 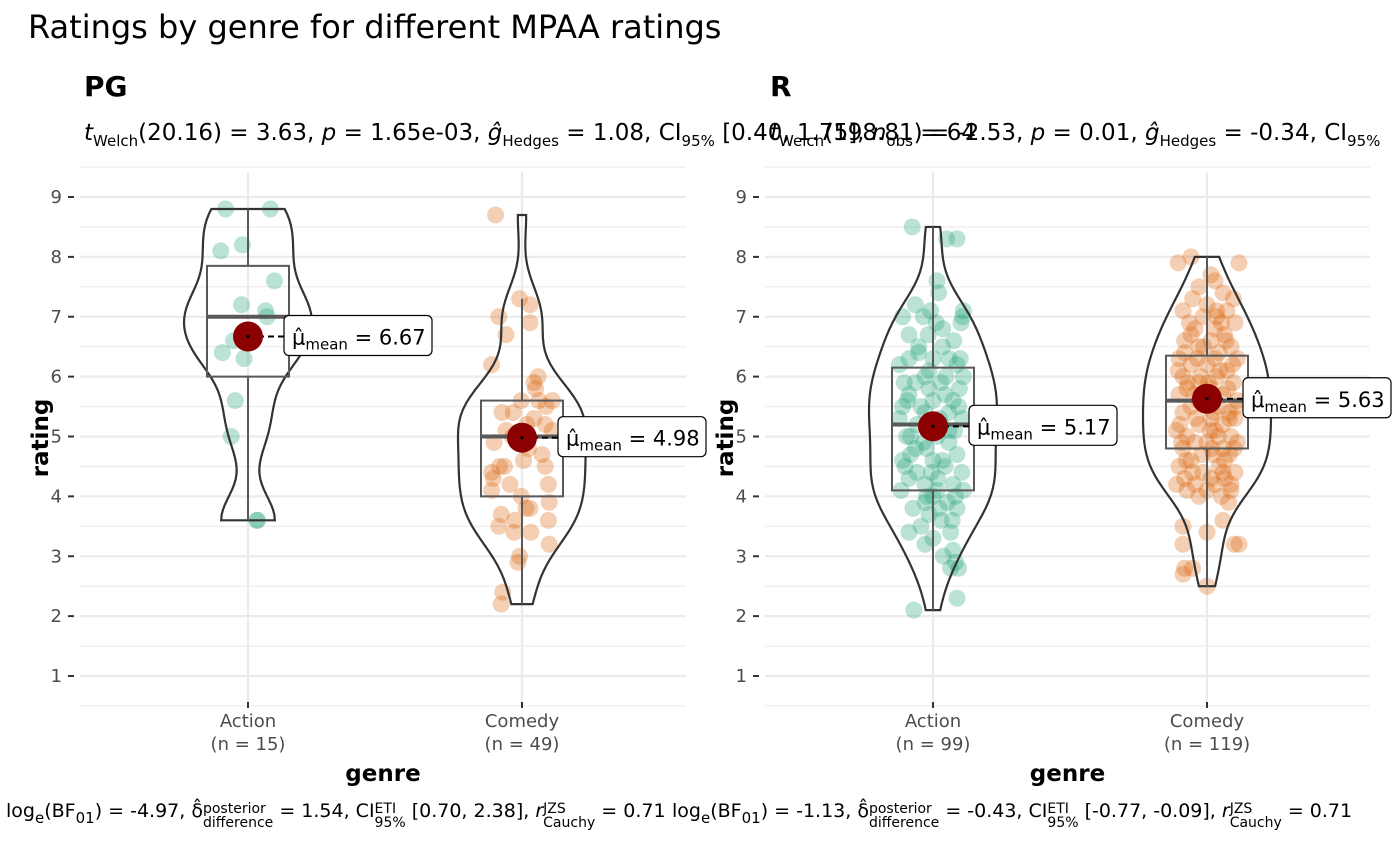 I want to click on delta-sub: difference, so click(x=238, y=823).